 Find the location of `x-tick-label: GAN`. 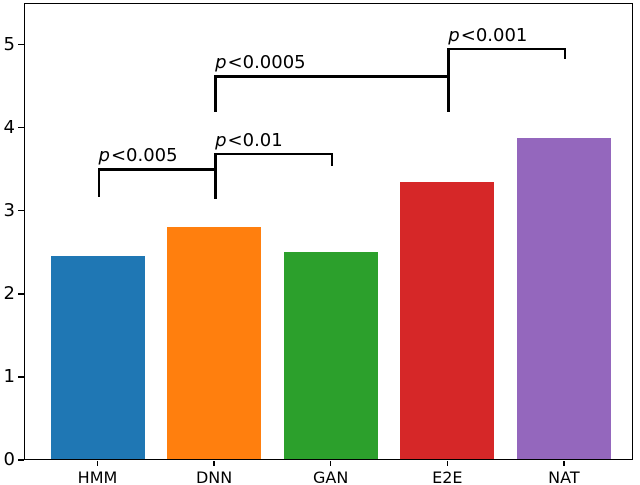

x-tick-label: GAN is located at coordinates (331, 476).